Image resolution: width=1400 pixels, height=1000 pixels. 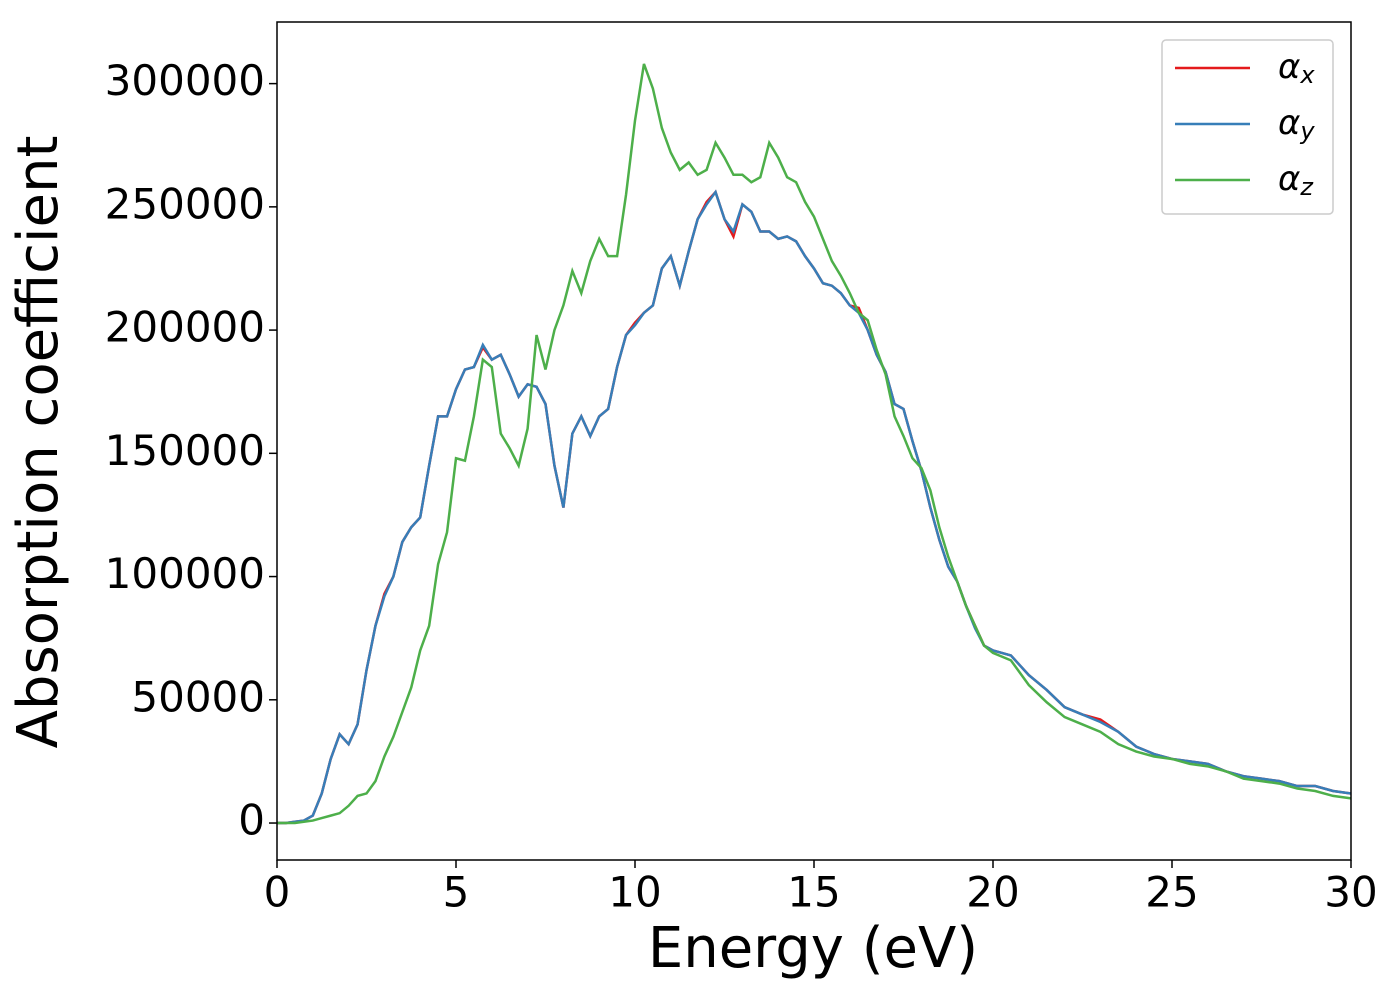 I want to click on legend-label: αz, so click(x=1296, y=180).